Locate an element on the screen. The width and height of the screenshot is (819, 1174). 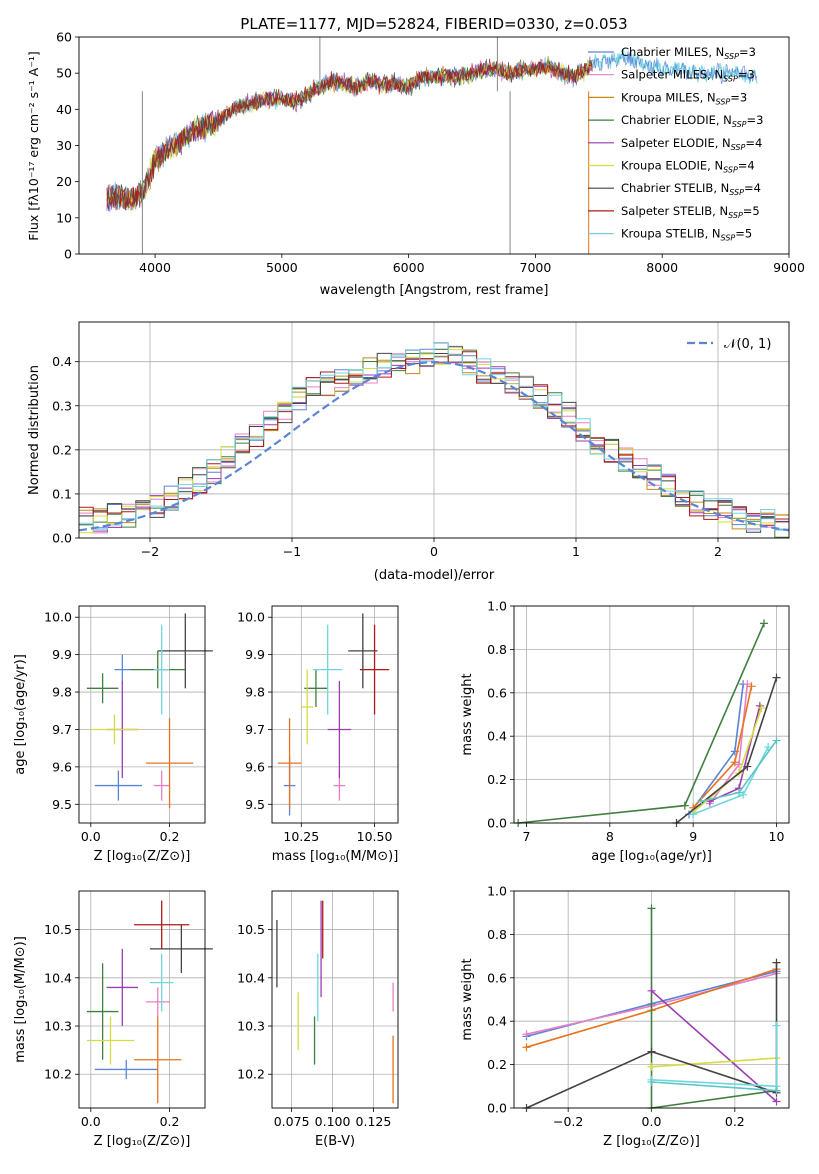
age_weight-ytick-label: 0.0 is located at coordinates (497, 823).